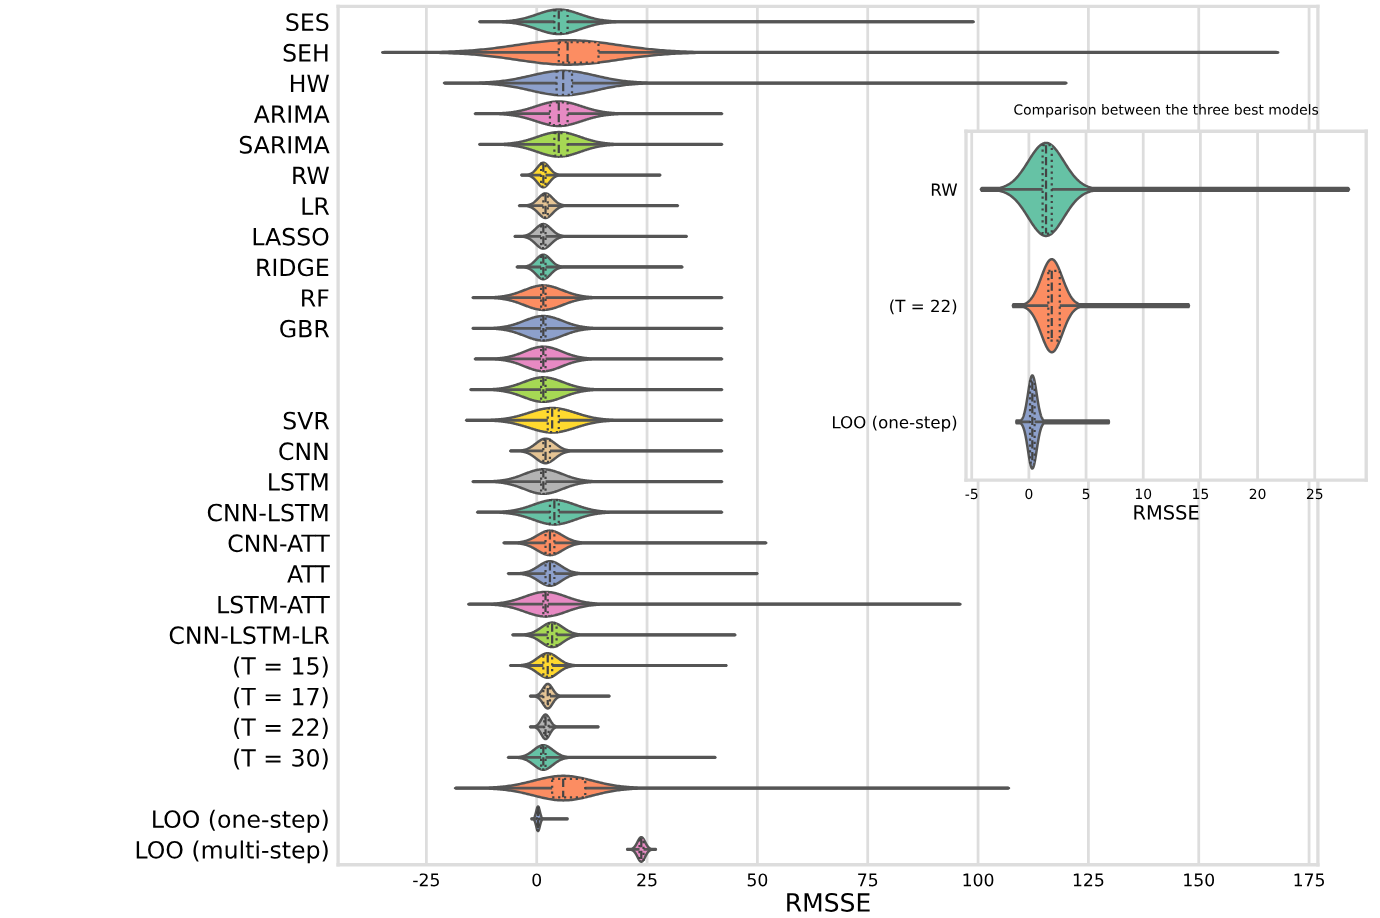 Image resolution: width=1380 pixels, height=918 pixels. I want to click on y-tick-label: (T = 17), so click(281, 698).